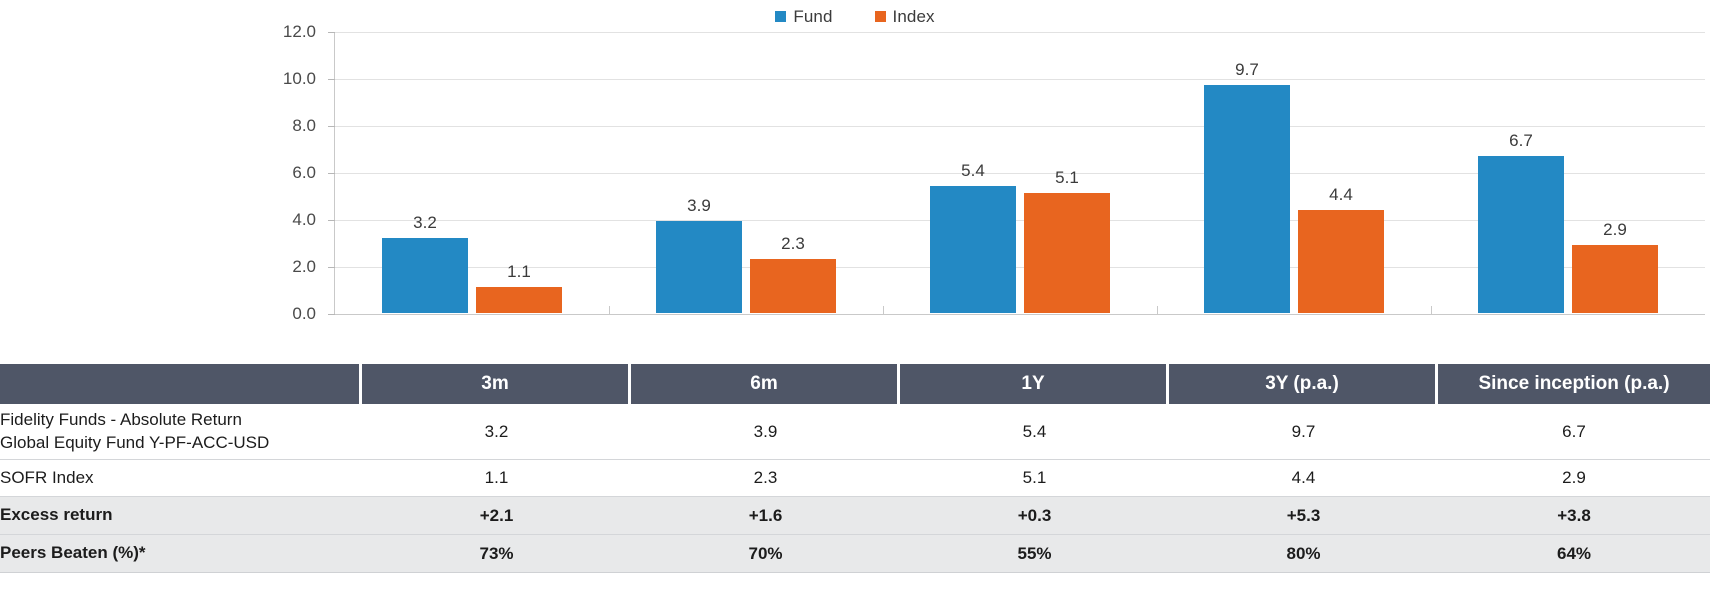 This screenshot has width=1710, height=594. I want to click on cell-peers-1y: 55%, so click(1034, 554).